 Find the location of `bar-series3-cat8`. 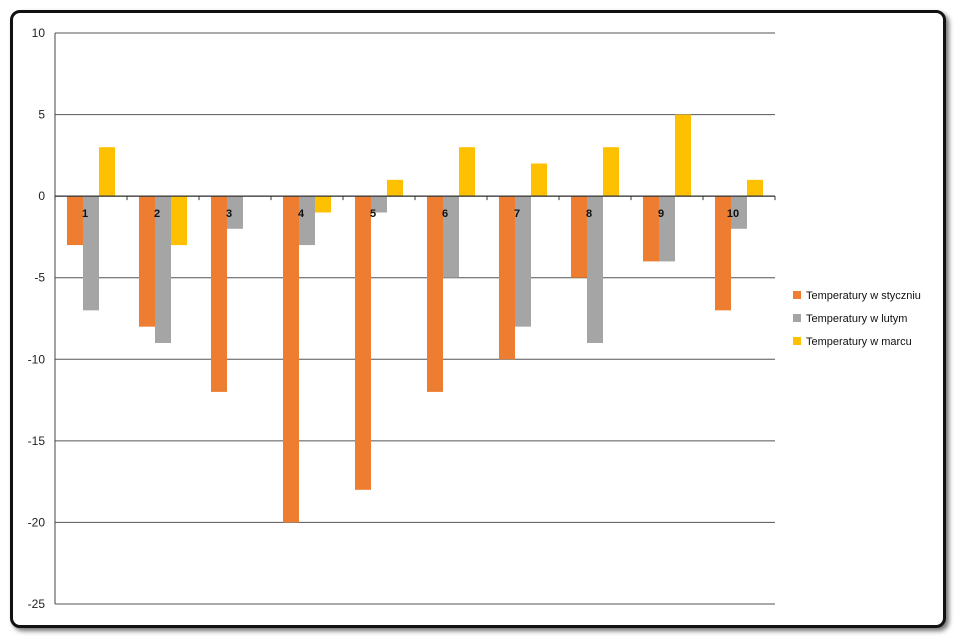

bar-series3-cat8 is located at coordinates (611, 172).